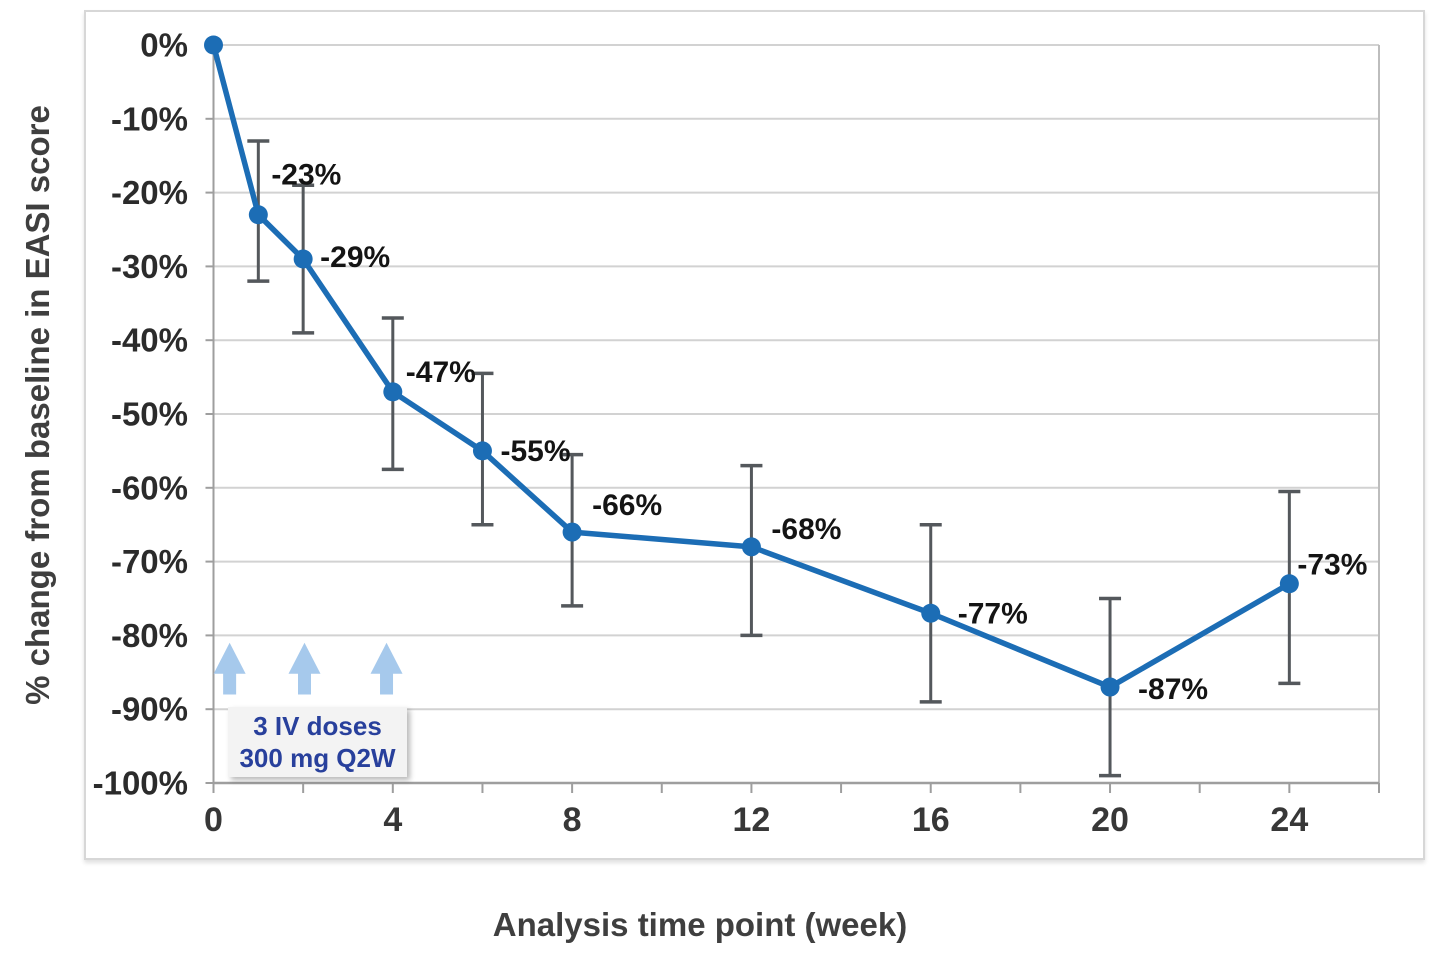  What do you see at coordinates (627, 505) in the screenshot?
I see `data-point-label: -66%` at bounding box center [627, 505].